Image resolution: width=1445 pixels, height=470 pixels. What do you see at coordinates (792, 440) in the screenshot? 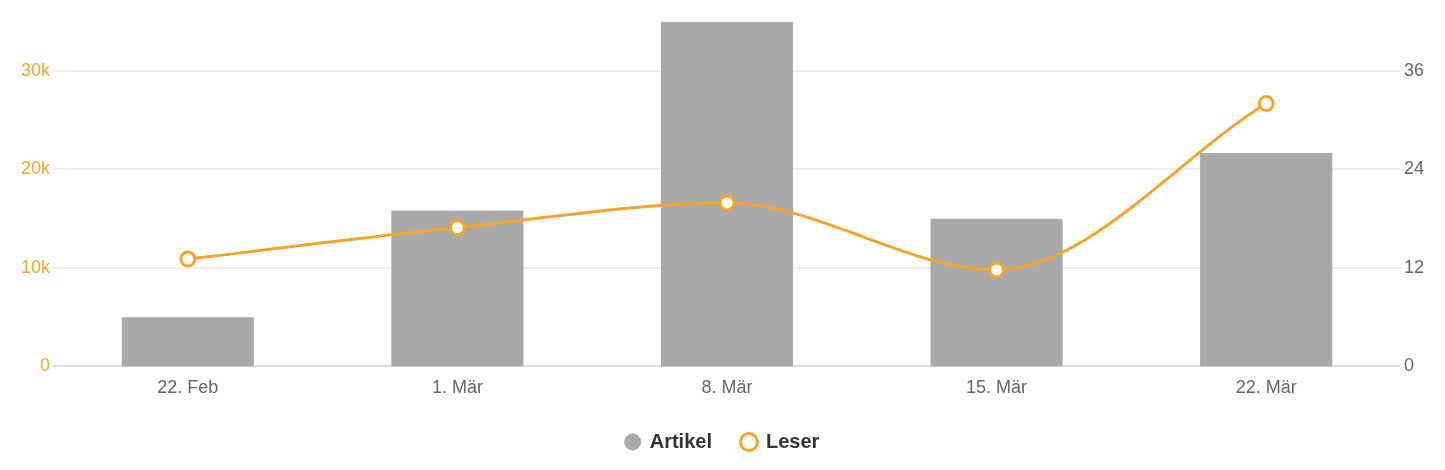
I see `legend-label: Leser` at bounding box center [792, 440].